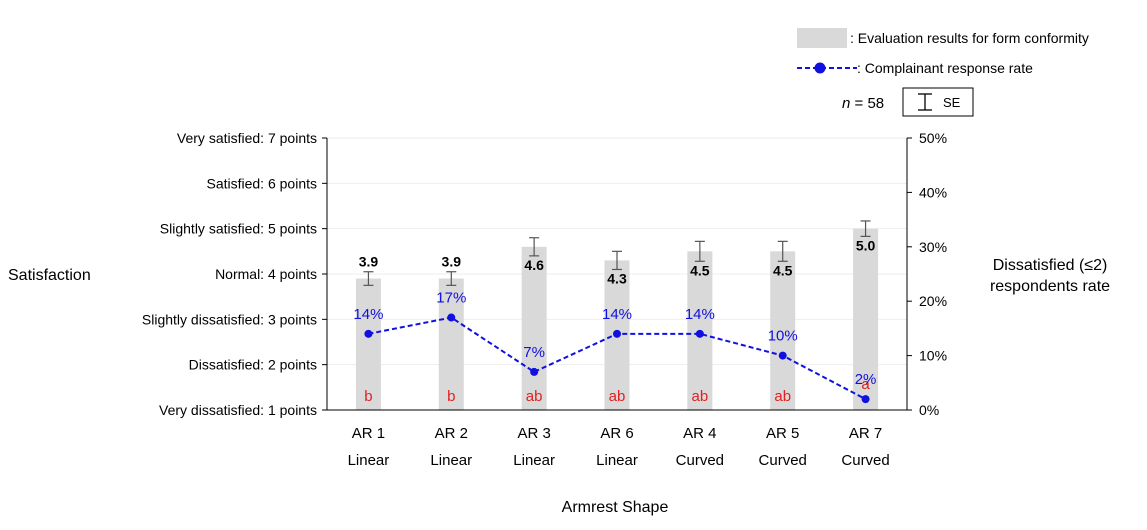 Image resolution: width=1147 pixels, height=530 pixels. Describe the element at coordinates (933, 138) in the screenshot. I see `right-tick-label: 50%` at that location.